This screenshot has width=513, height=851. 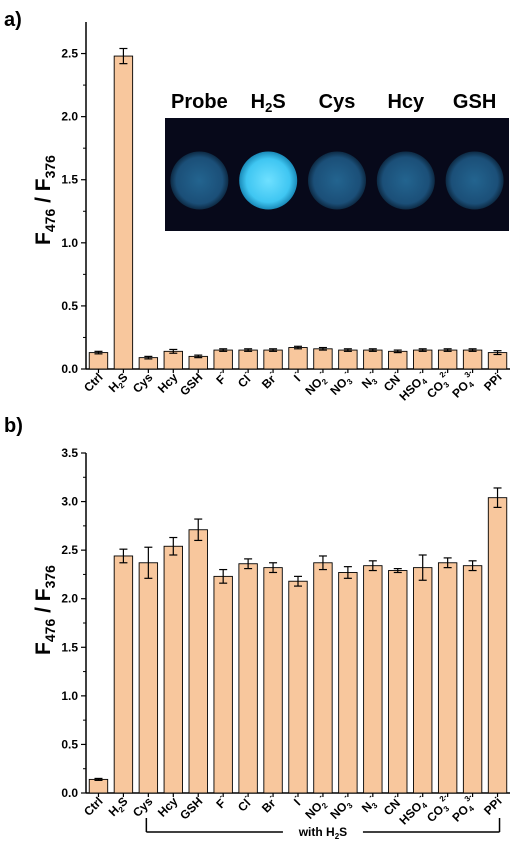 I want to click on inset-label-1: H2S, so click(x=268, y=103).